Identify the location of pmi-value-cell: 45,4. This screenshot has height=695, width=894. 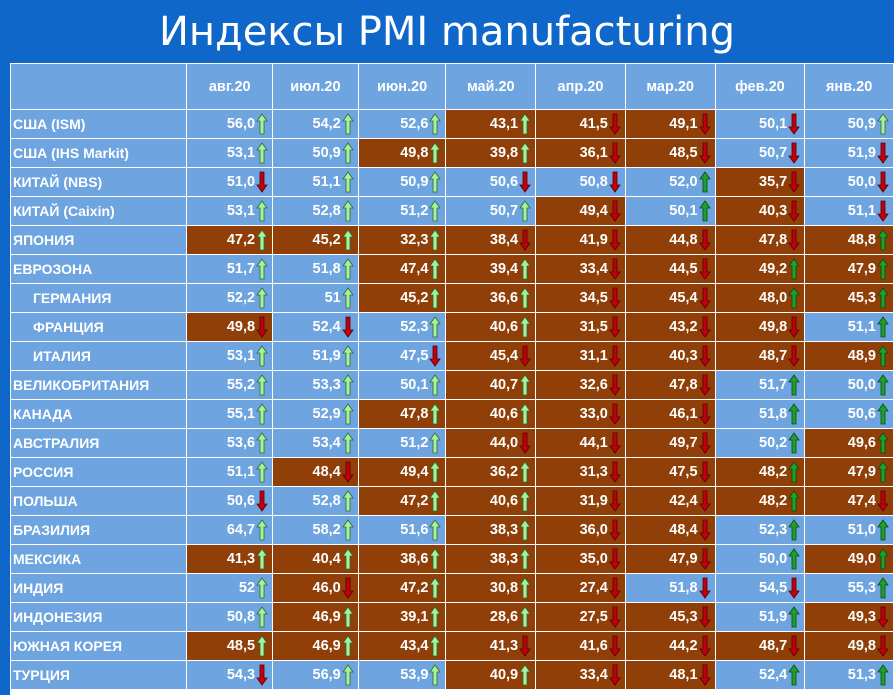
(491, 356).